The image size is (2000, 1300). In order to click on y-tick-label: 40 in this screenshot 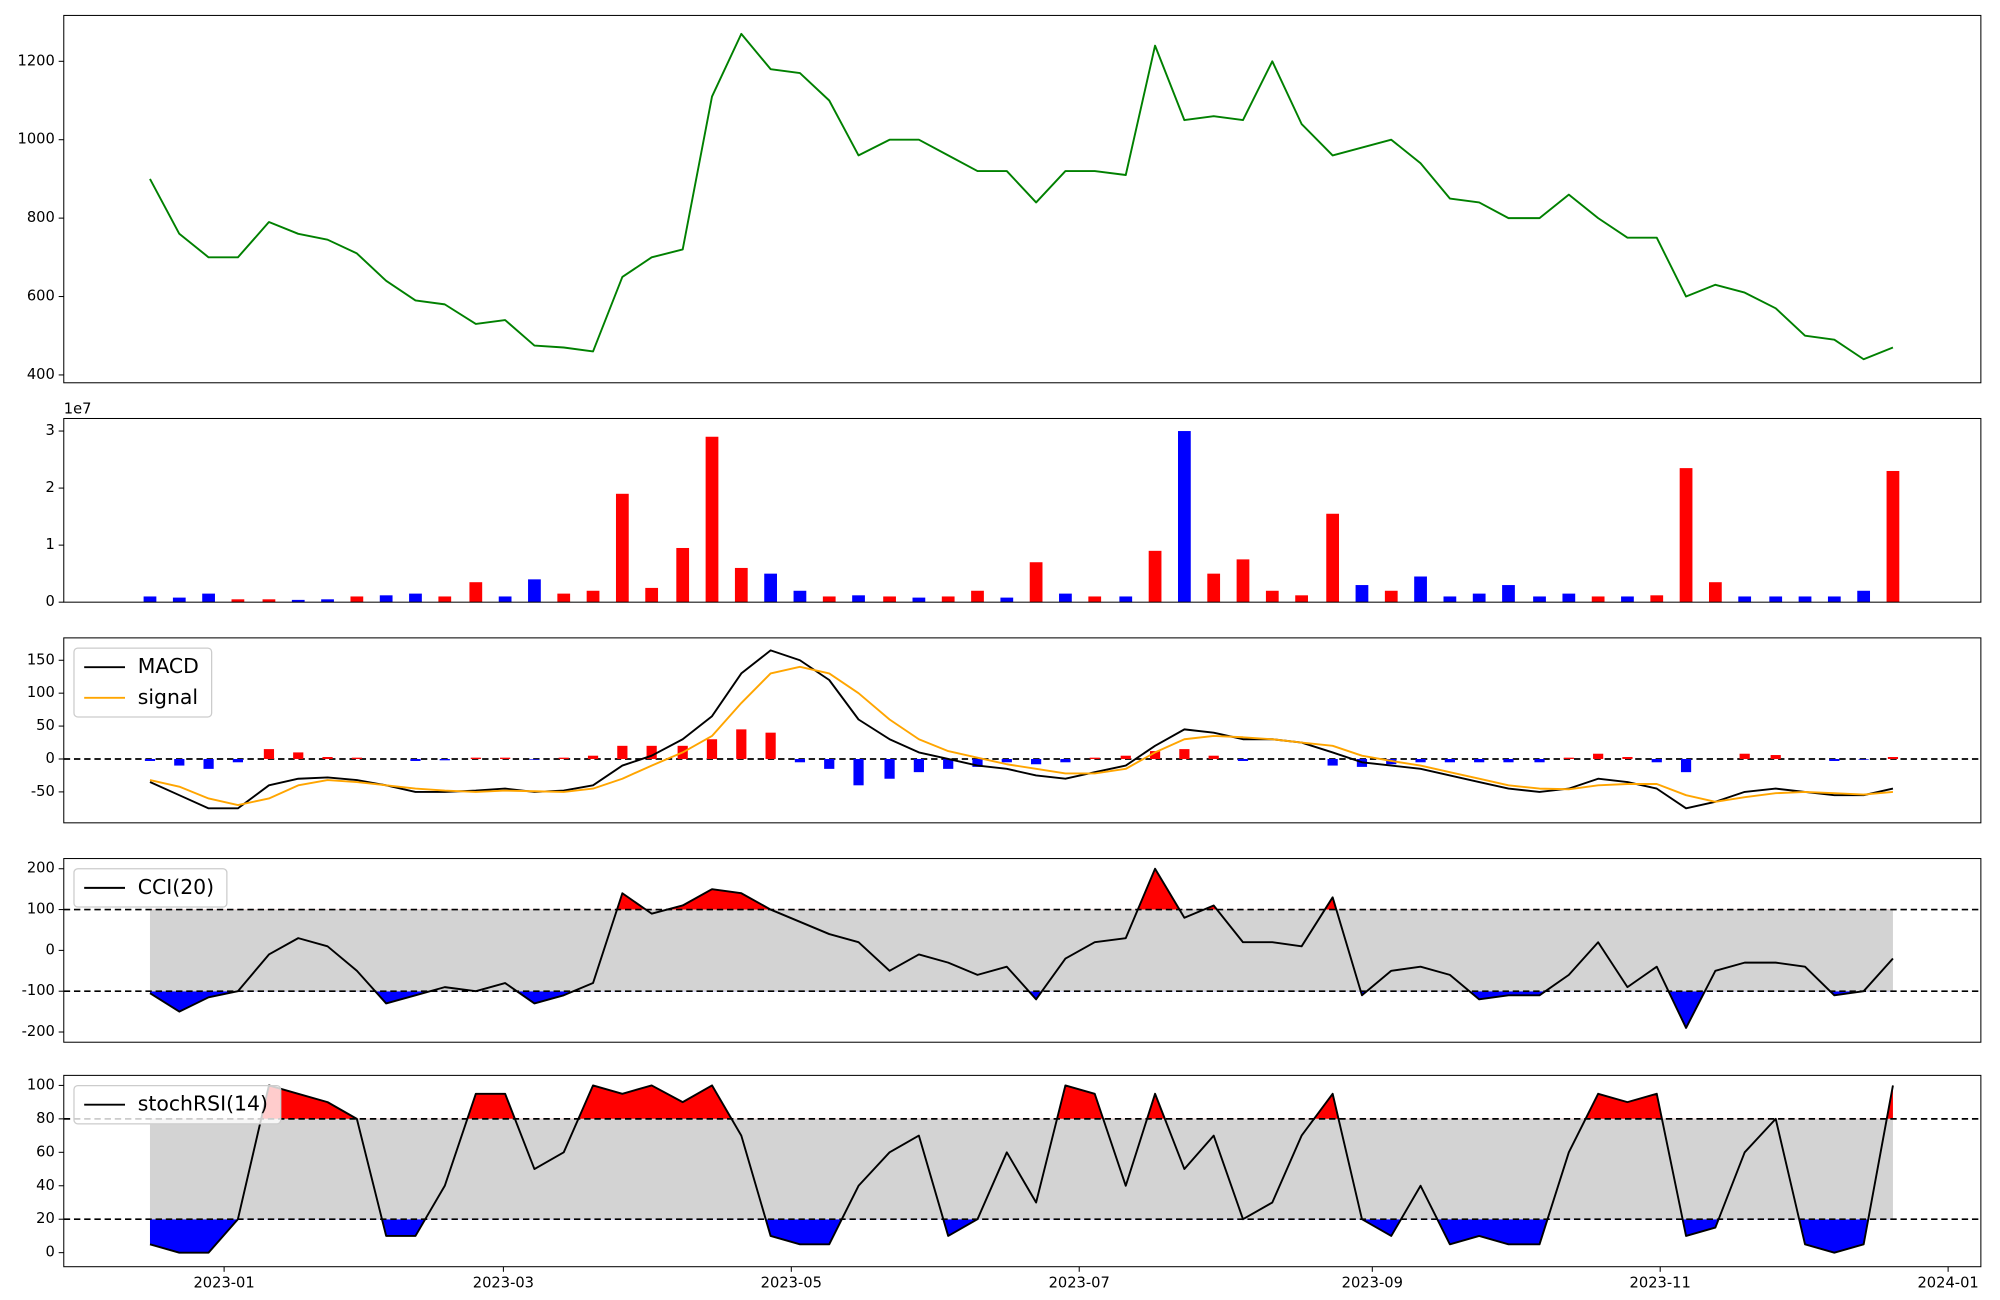, I will do `click(45, 1185)`.